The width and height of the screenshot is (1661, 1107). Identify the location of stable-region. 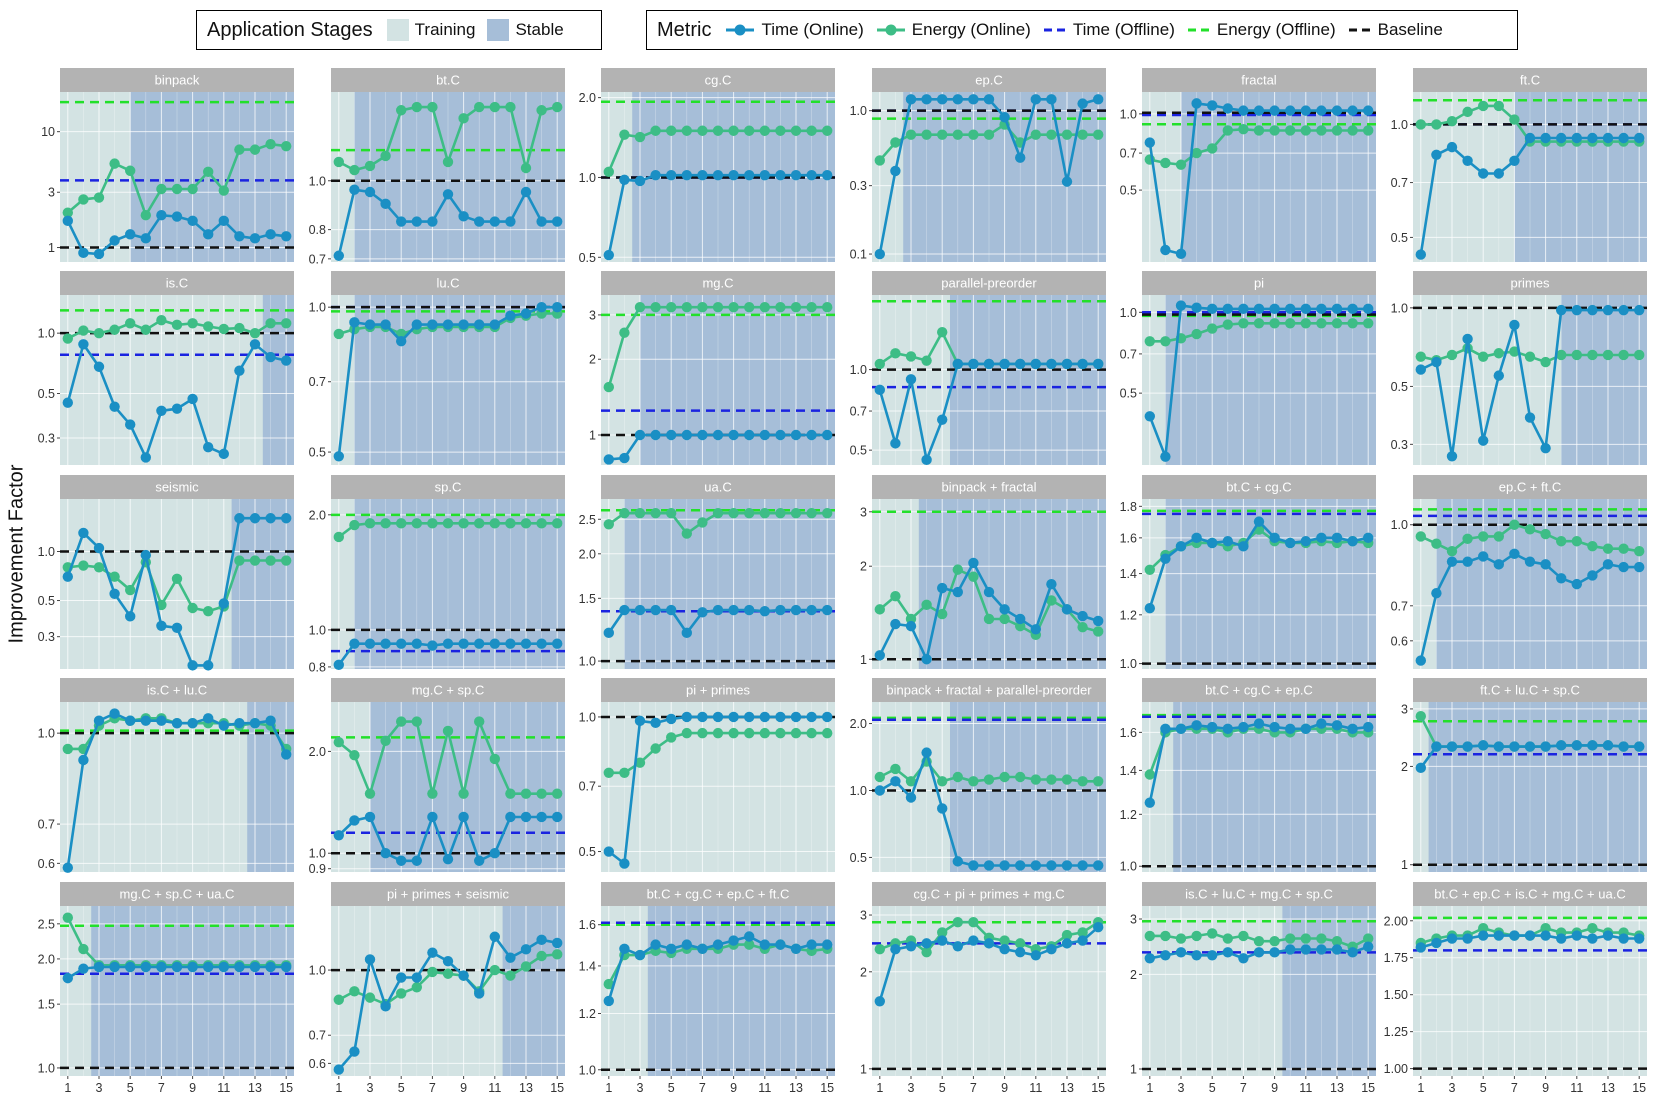
(1537, 787).